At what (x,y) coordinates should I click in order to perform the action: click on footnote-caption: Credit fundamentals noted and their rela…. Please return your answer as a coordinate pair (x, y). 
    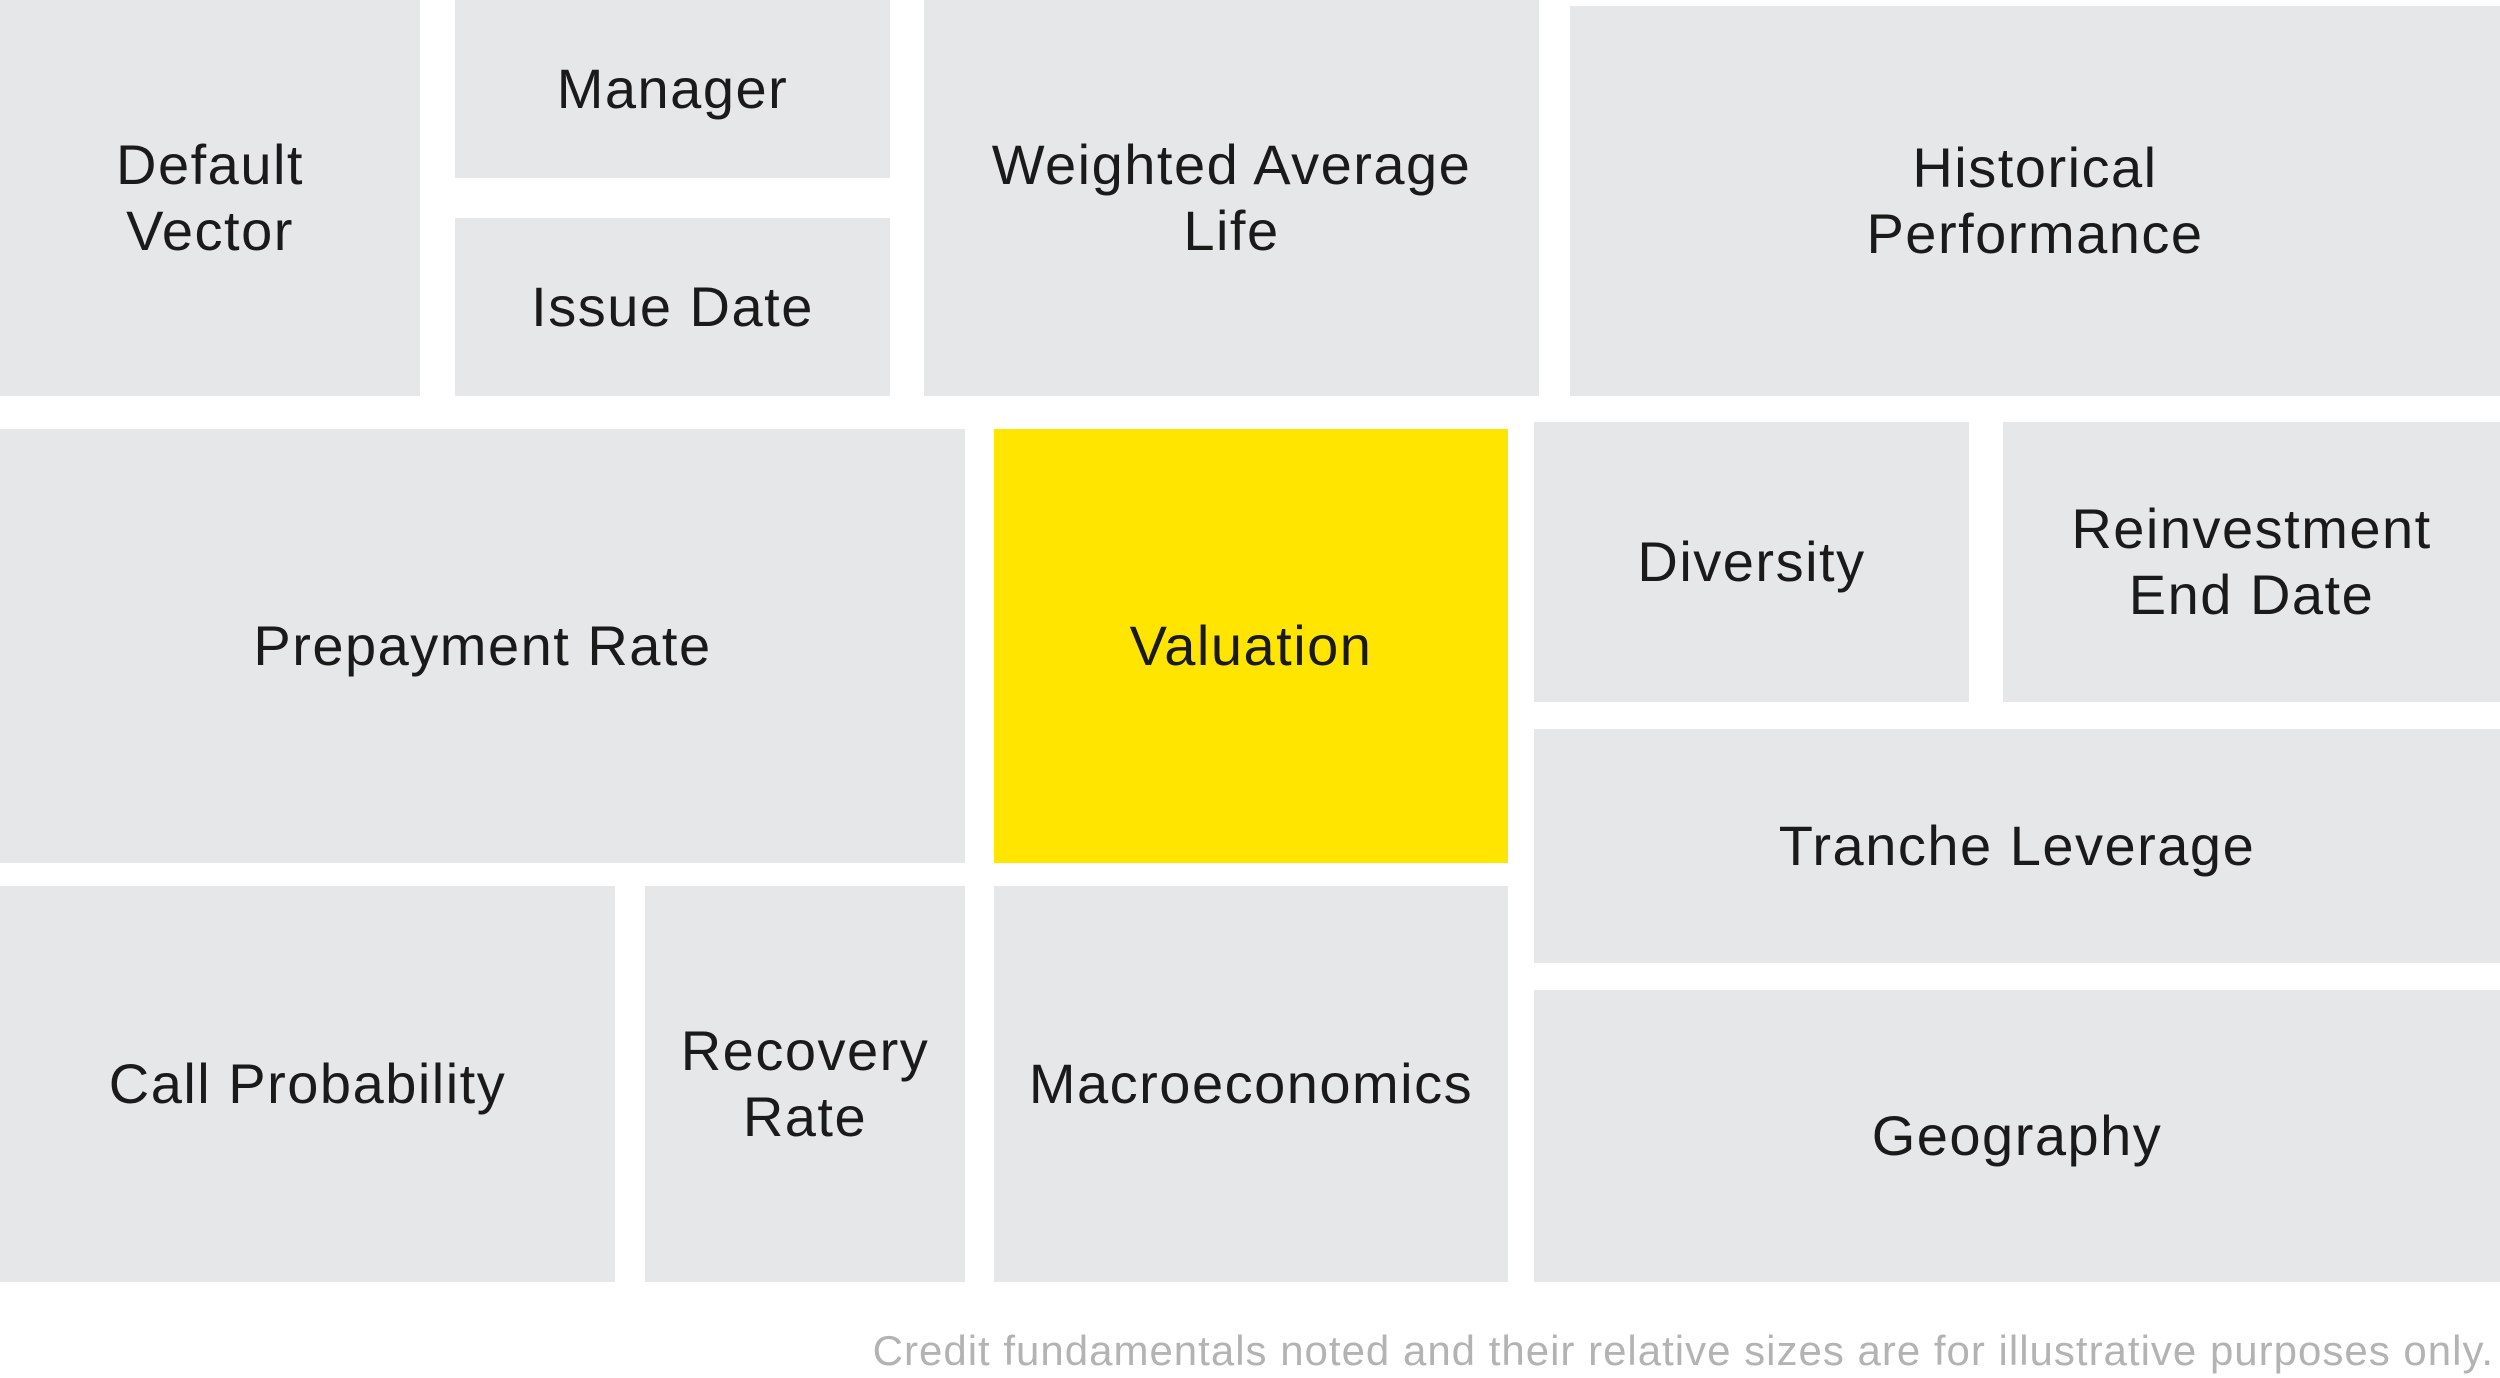
    Looking at the image, I should click on (1683, 1350).